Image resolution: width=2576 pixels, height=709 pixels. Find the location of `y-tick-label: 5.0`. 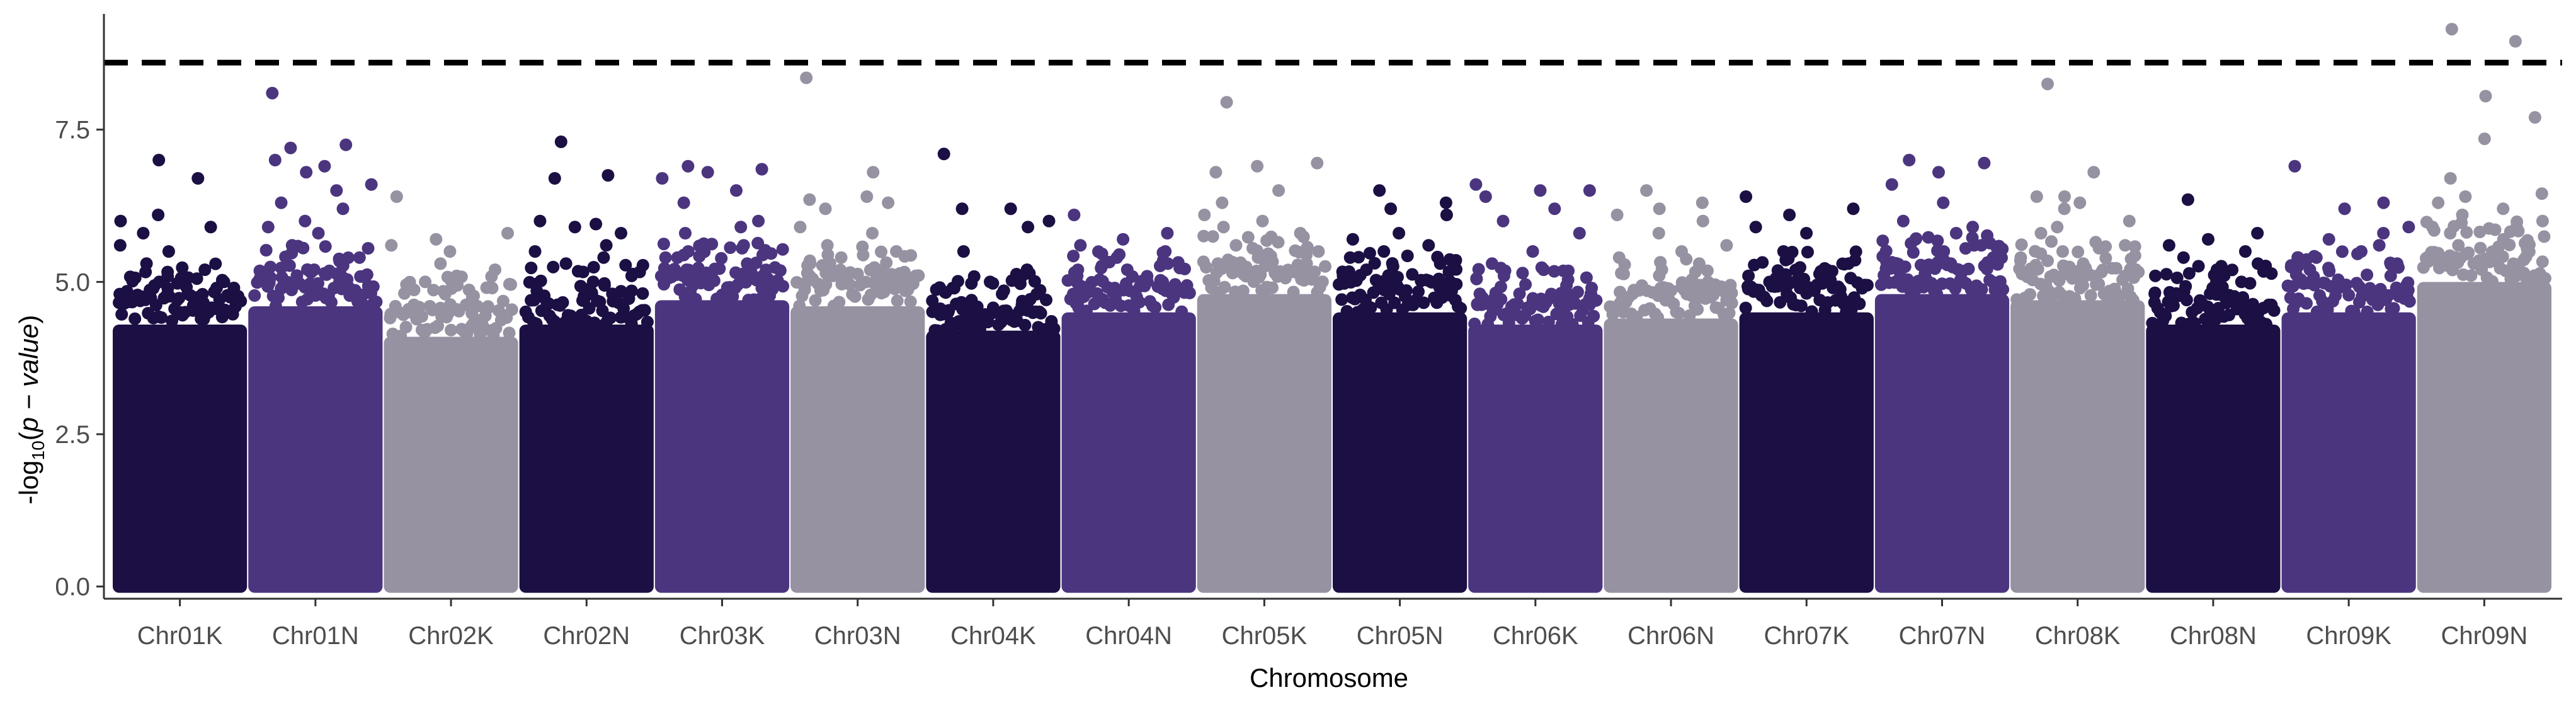

y-tick-label: 5.0 is located at coordinates (72, 282).